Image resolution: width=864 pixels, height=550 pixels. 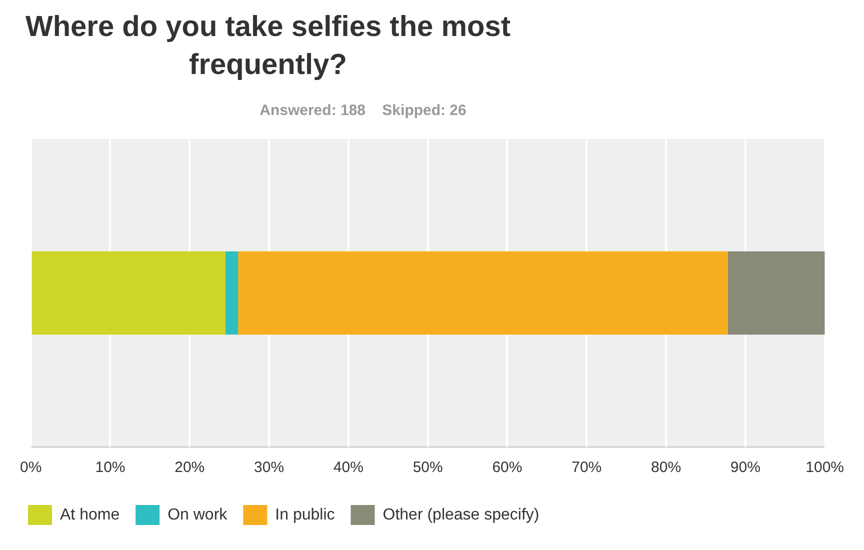 What do you see at coordinates (305, 515) in the screenshot?
I see `legend-label: In public` at bounding box center [305, 515].